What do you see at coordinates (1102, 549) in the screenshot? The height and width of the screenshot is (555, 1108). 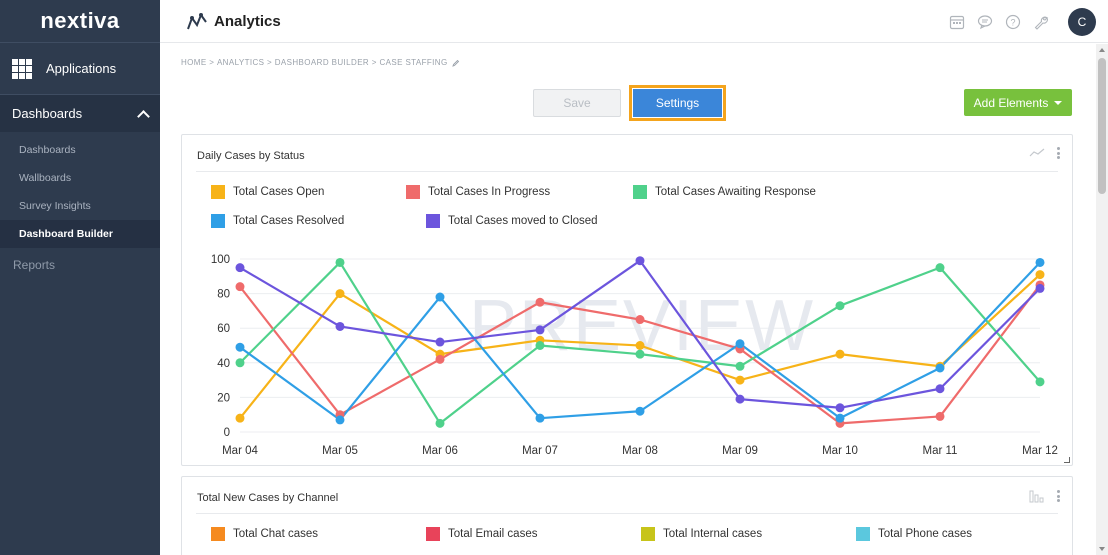 I see `scroll-down-arrow-icon` at bounding box center [1102, 549].